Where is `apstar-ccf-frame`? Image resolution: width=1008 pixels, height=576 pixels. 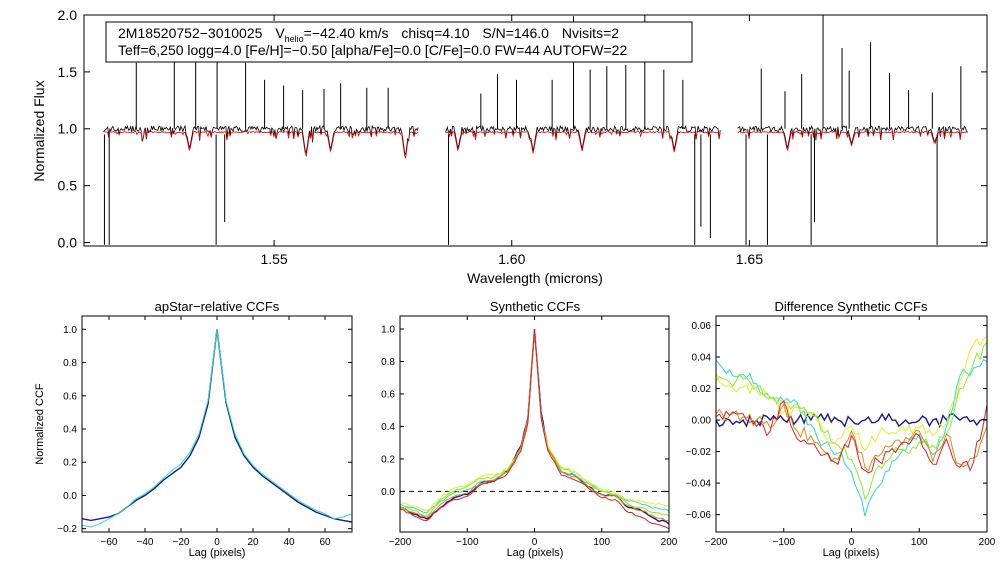 apstar-ccf-frame is located at coordinates (217, 424).